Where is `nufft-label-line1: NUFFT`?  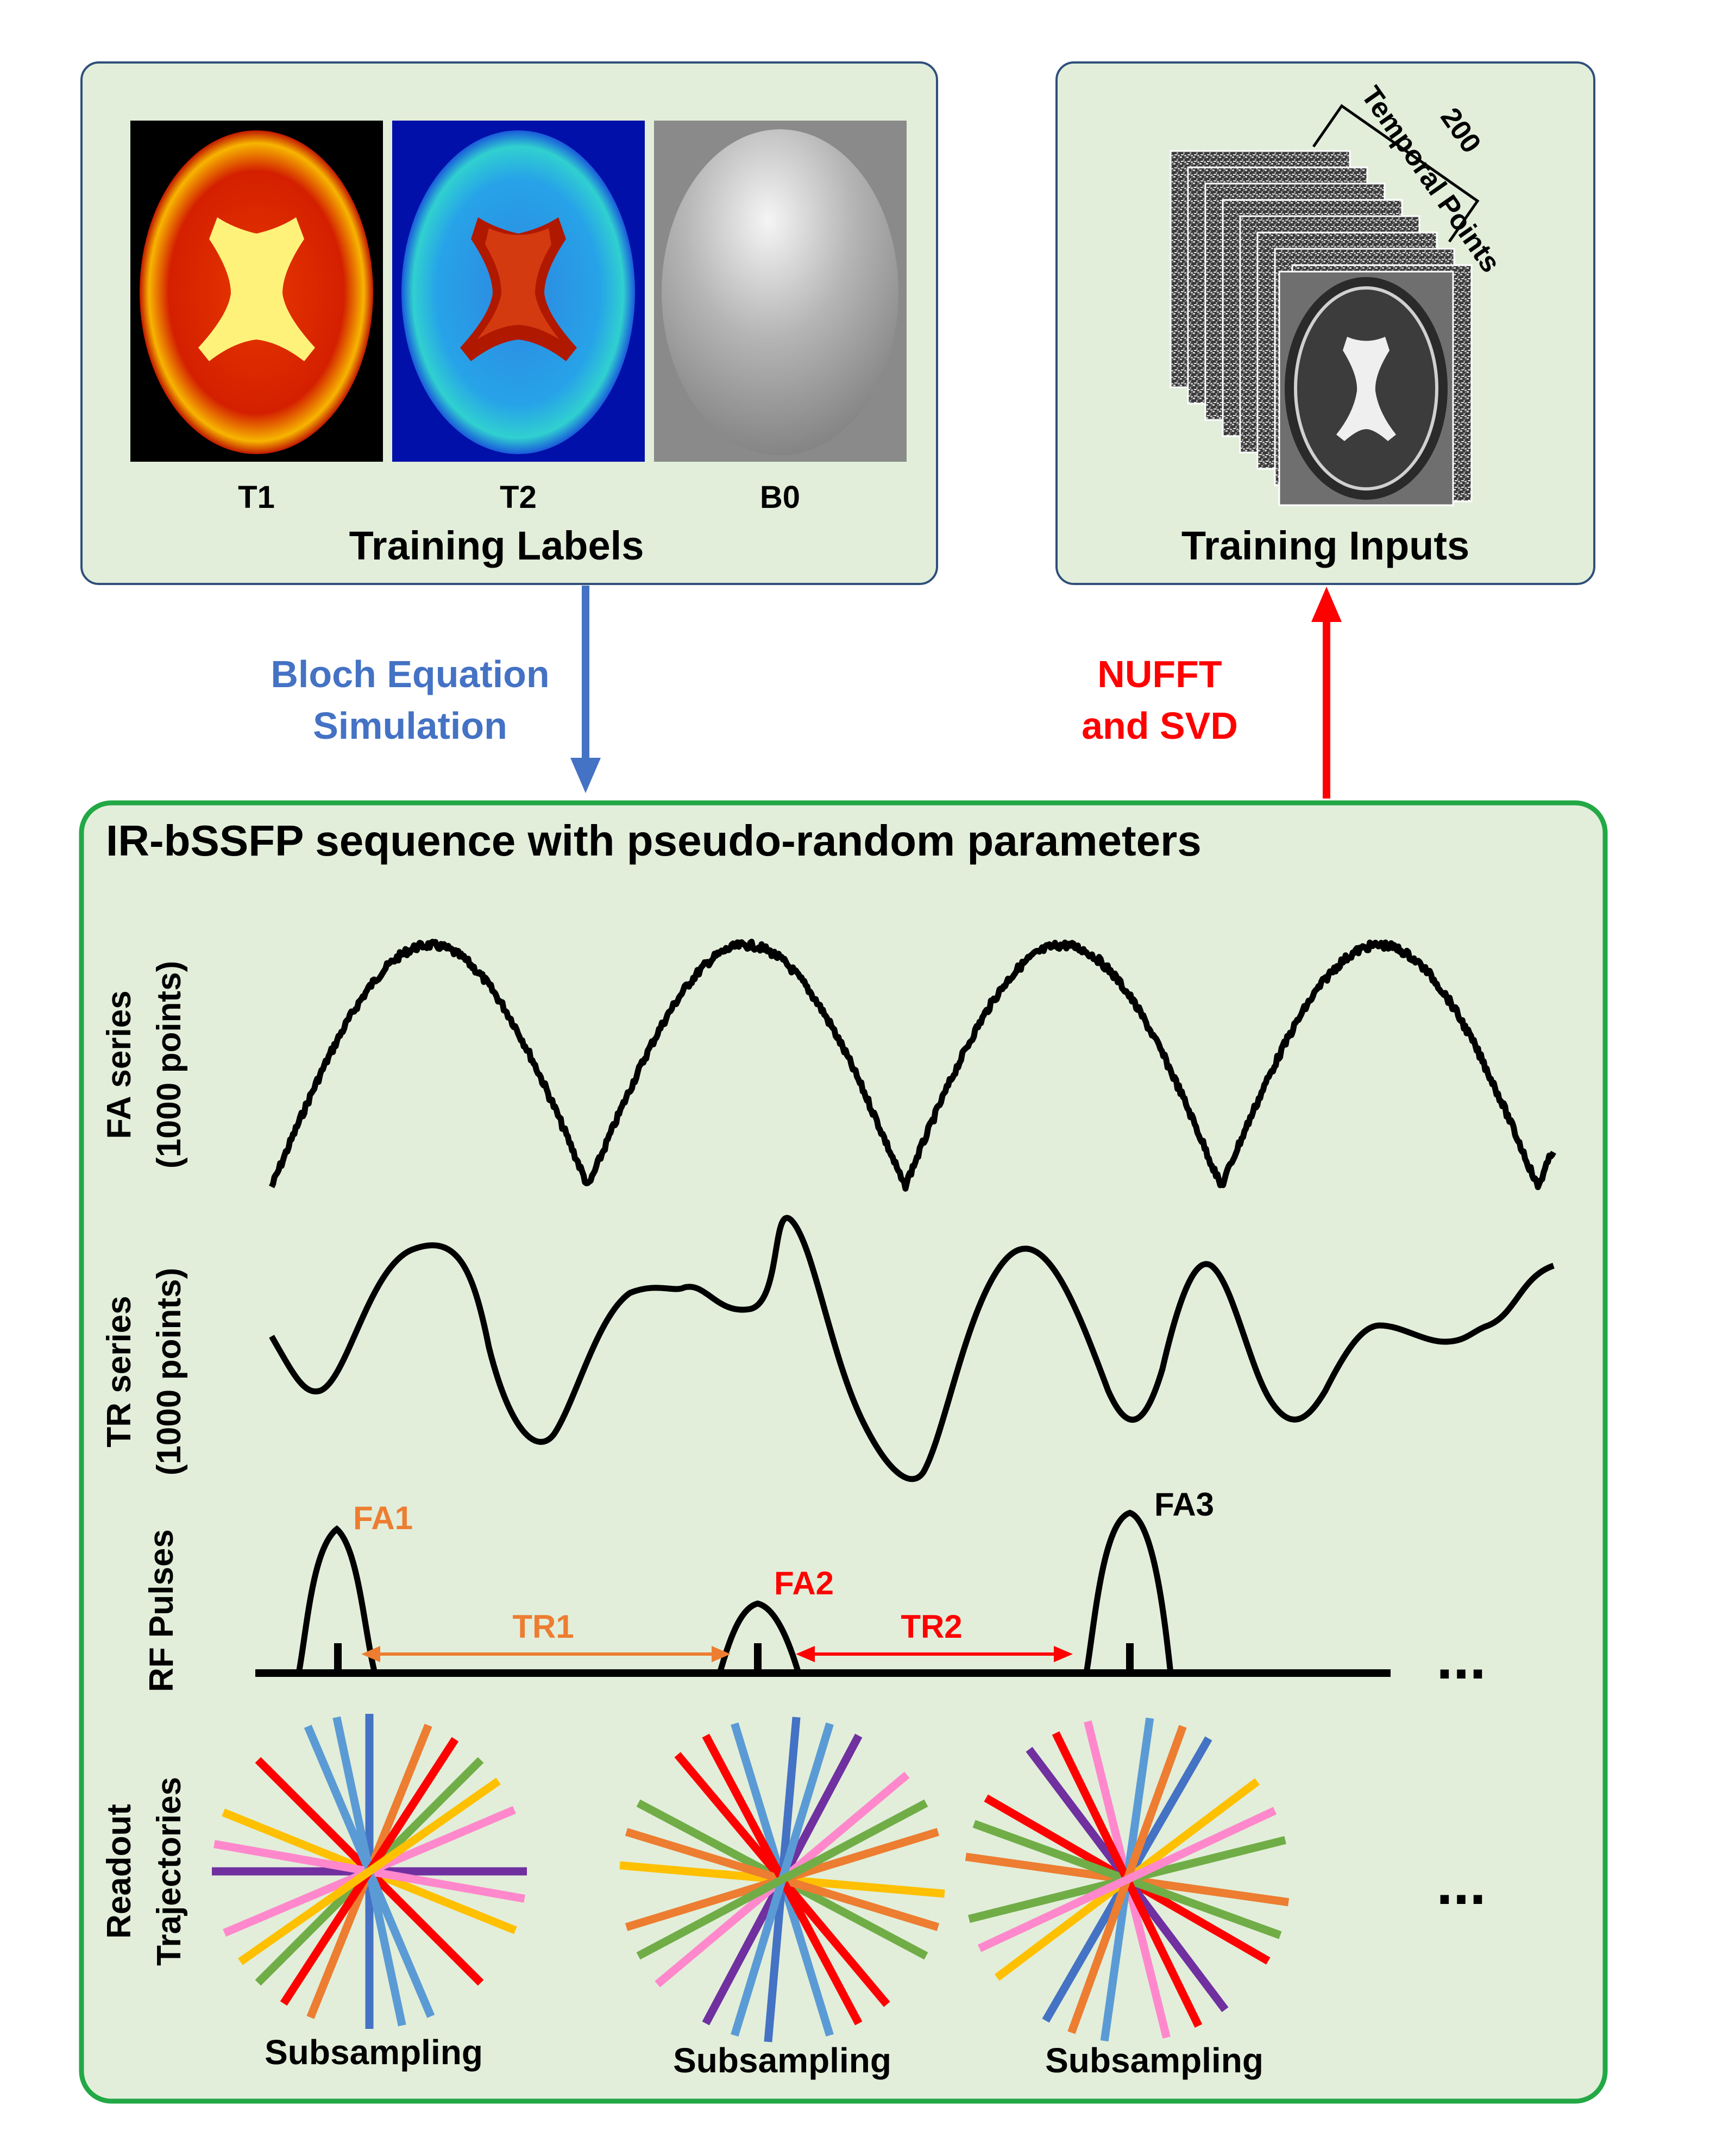 nufft-label-line1: NUFFT is located at coordinates (1159, 674).